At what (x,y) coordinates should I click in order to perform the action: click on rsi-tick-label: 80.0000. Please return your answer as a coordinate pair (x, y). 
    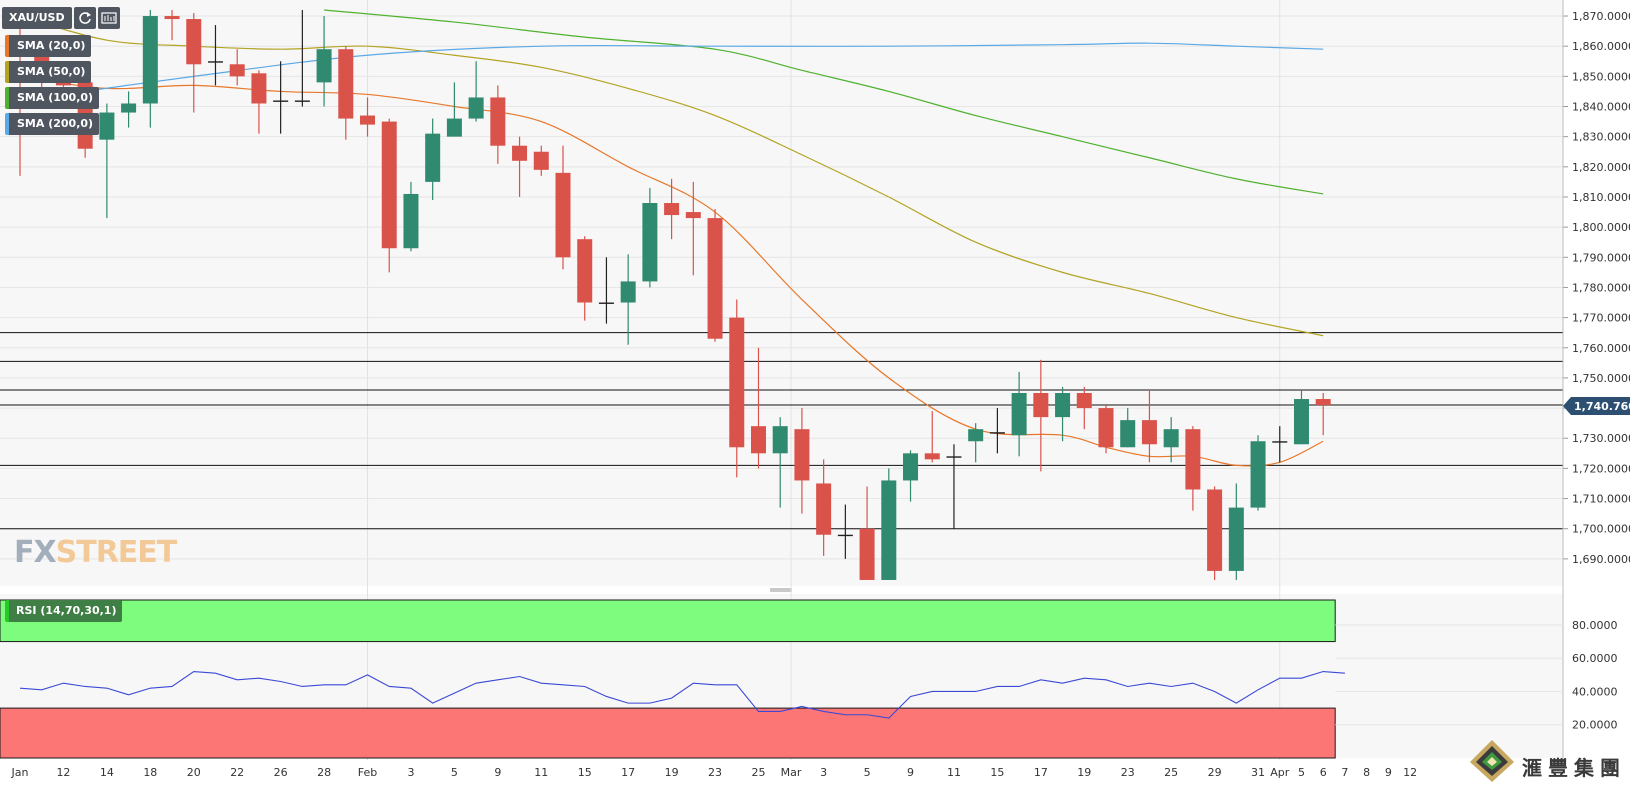
    Looking at the image, I should click on (1595, 625).